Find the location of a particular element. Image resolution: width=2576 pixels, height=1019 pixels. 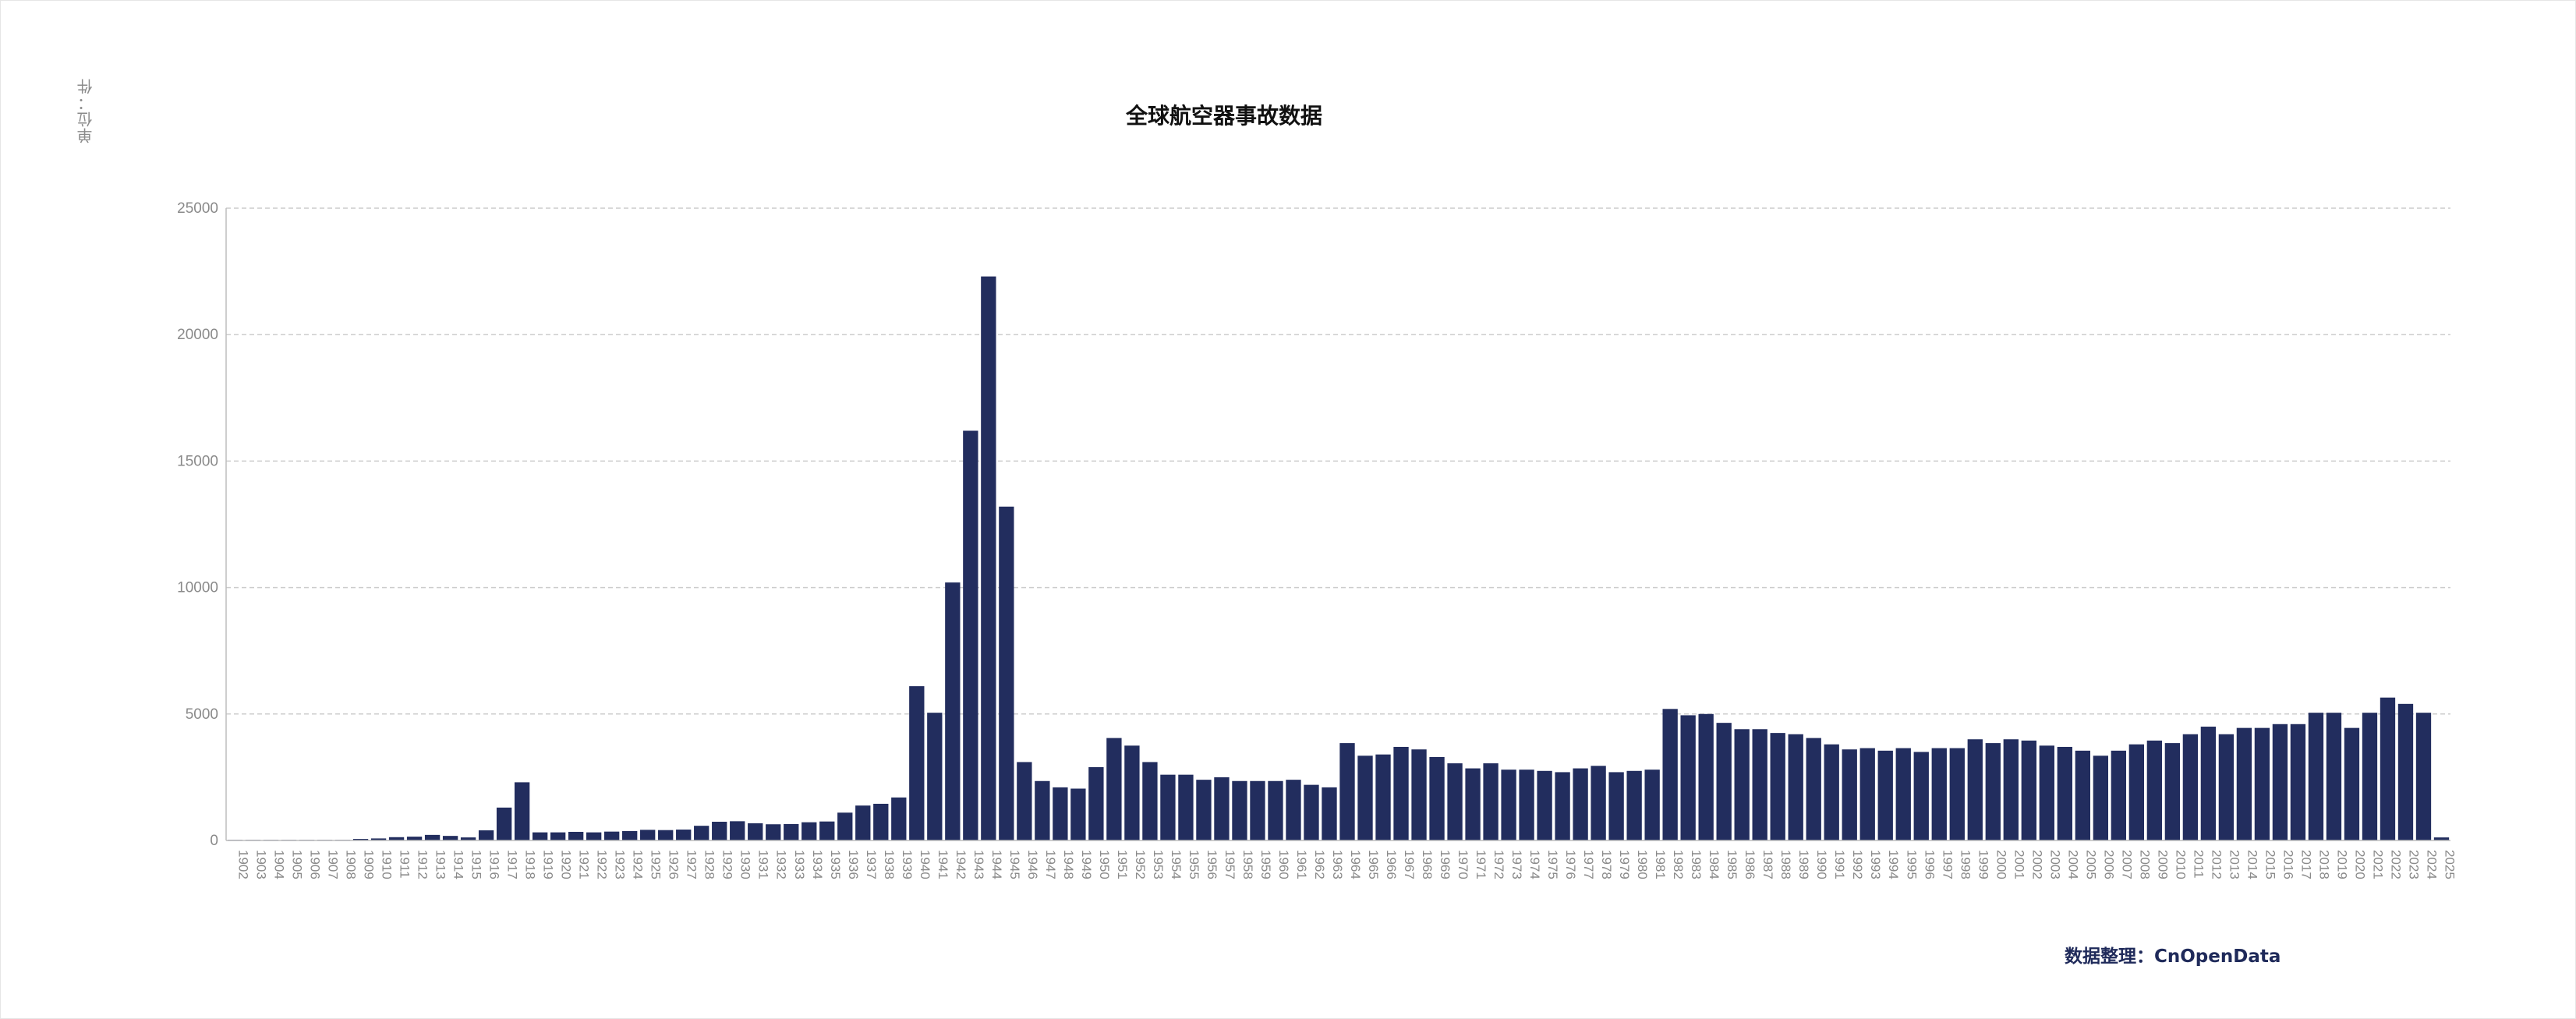

x-tick-label: 1929 is located at coordinates (727, 864).